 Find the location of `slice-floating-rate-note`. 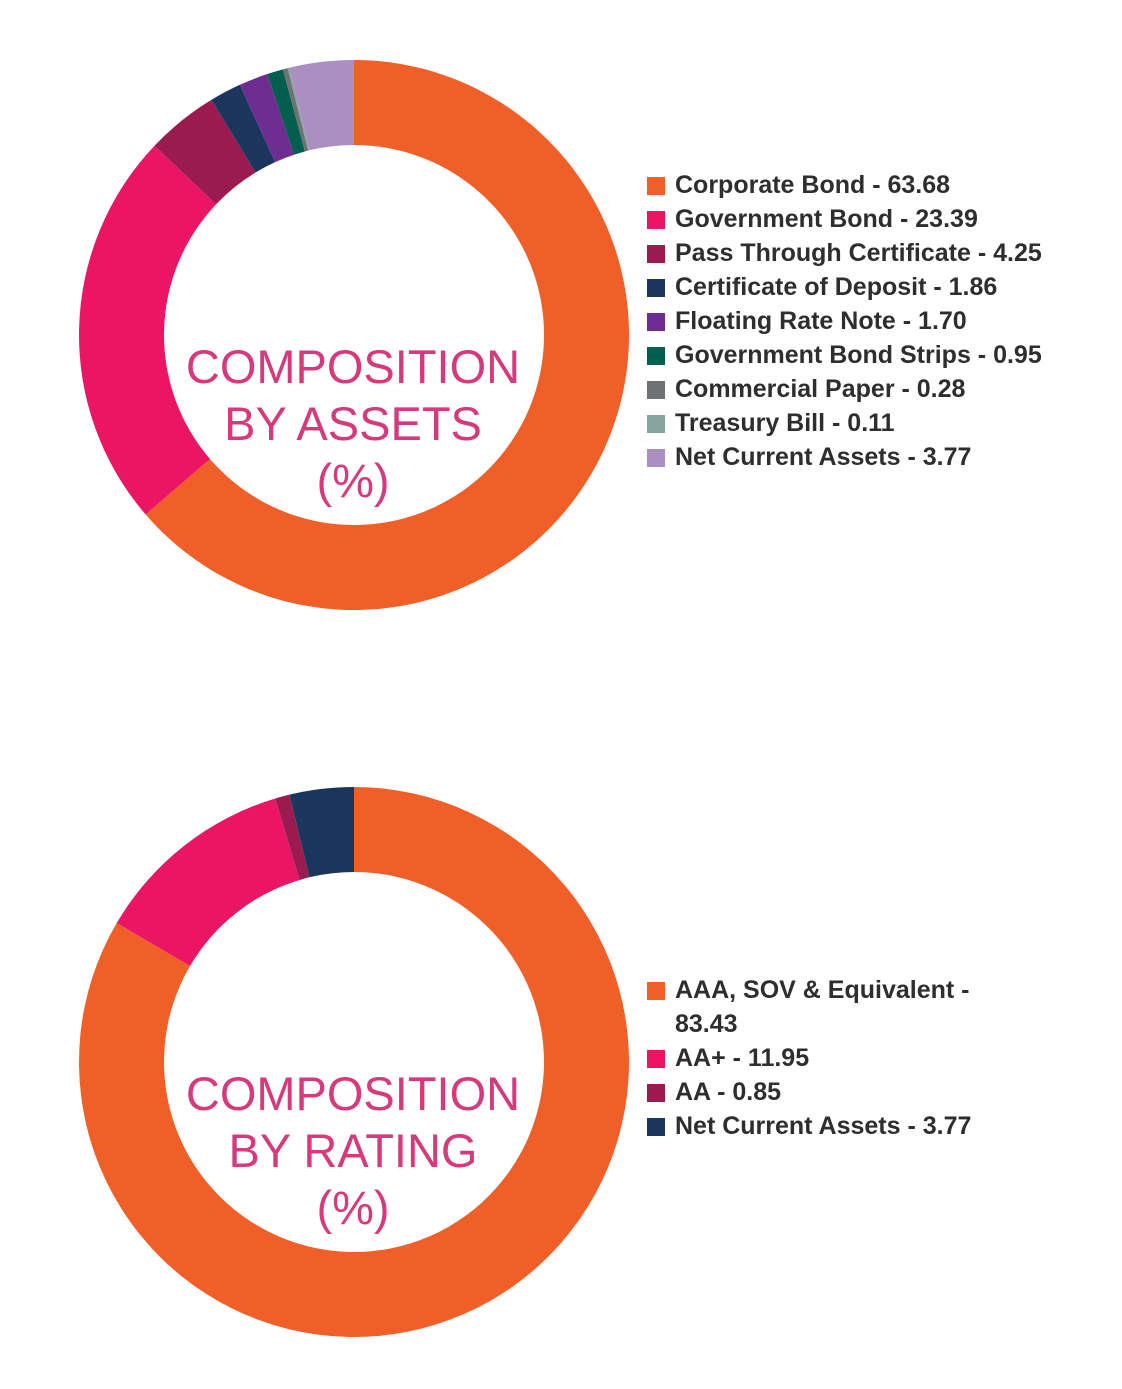

slice-floating-rate-note is located at coordinates (267, 118).